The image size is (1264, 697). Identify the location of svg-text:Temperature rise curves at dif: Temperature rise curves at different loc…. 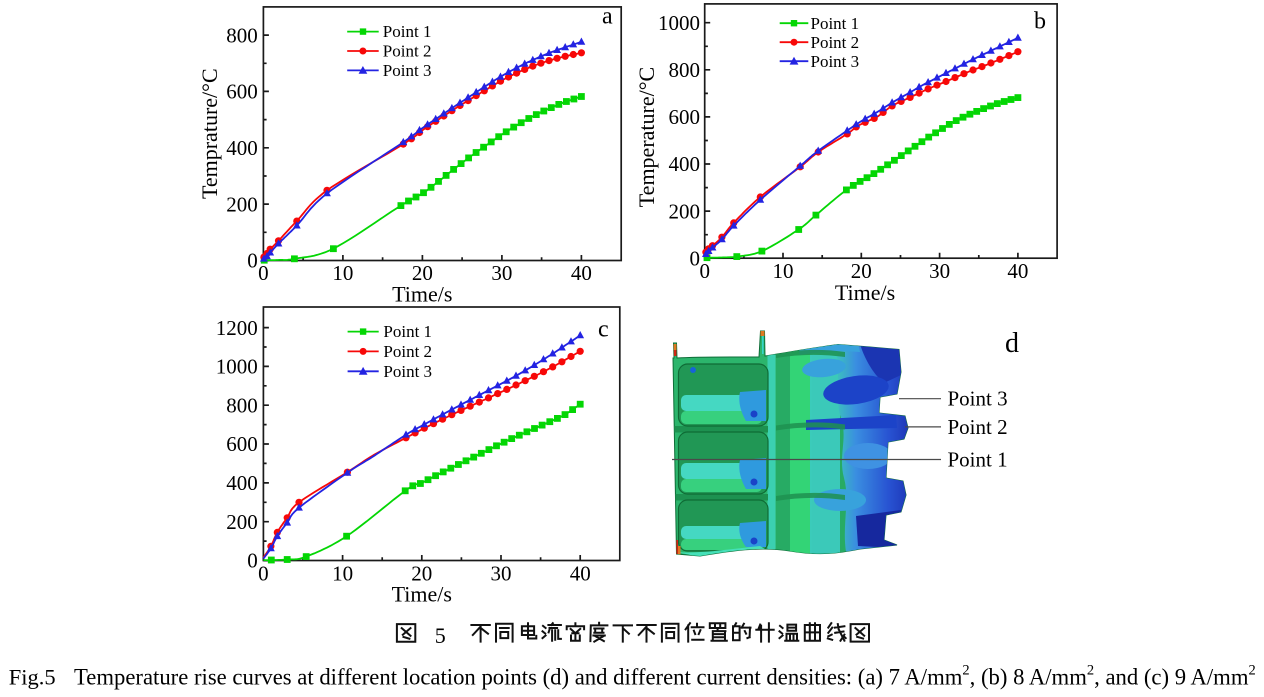
(665, 676).